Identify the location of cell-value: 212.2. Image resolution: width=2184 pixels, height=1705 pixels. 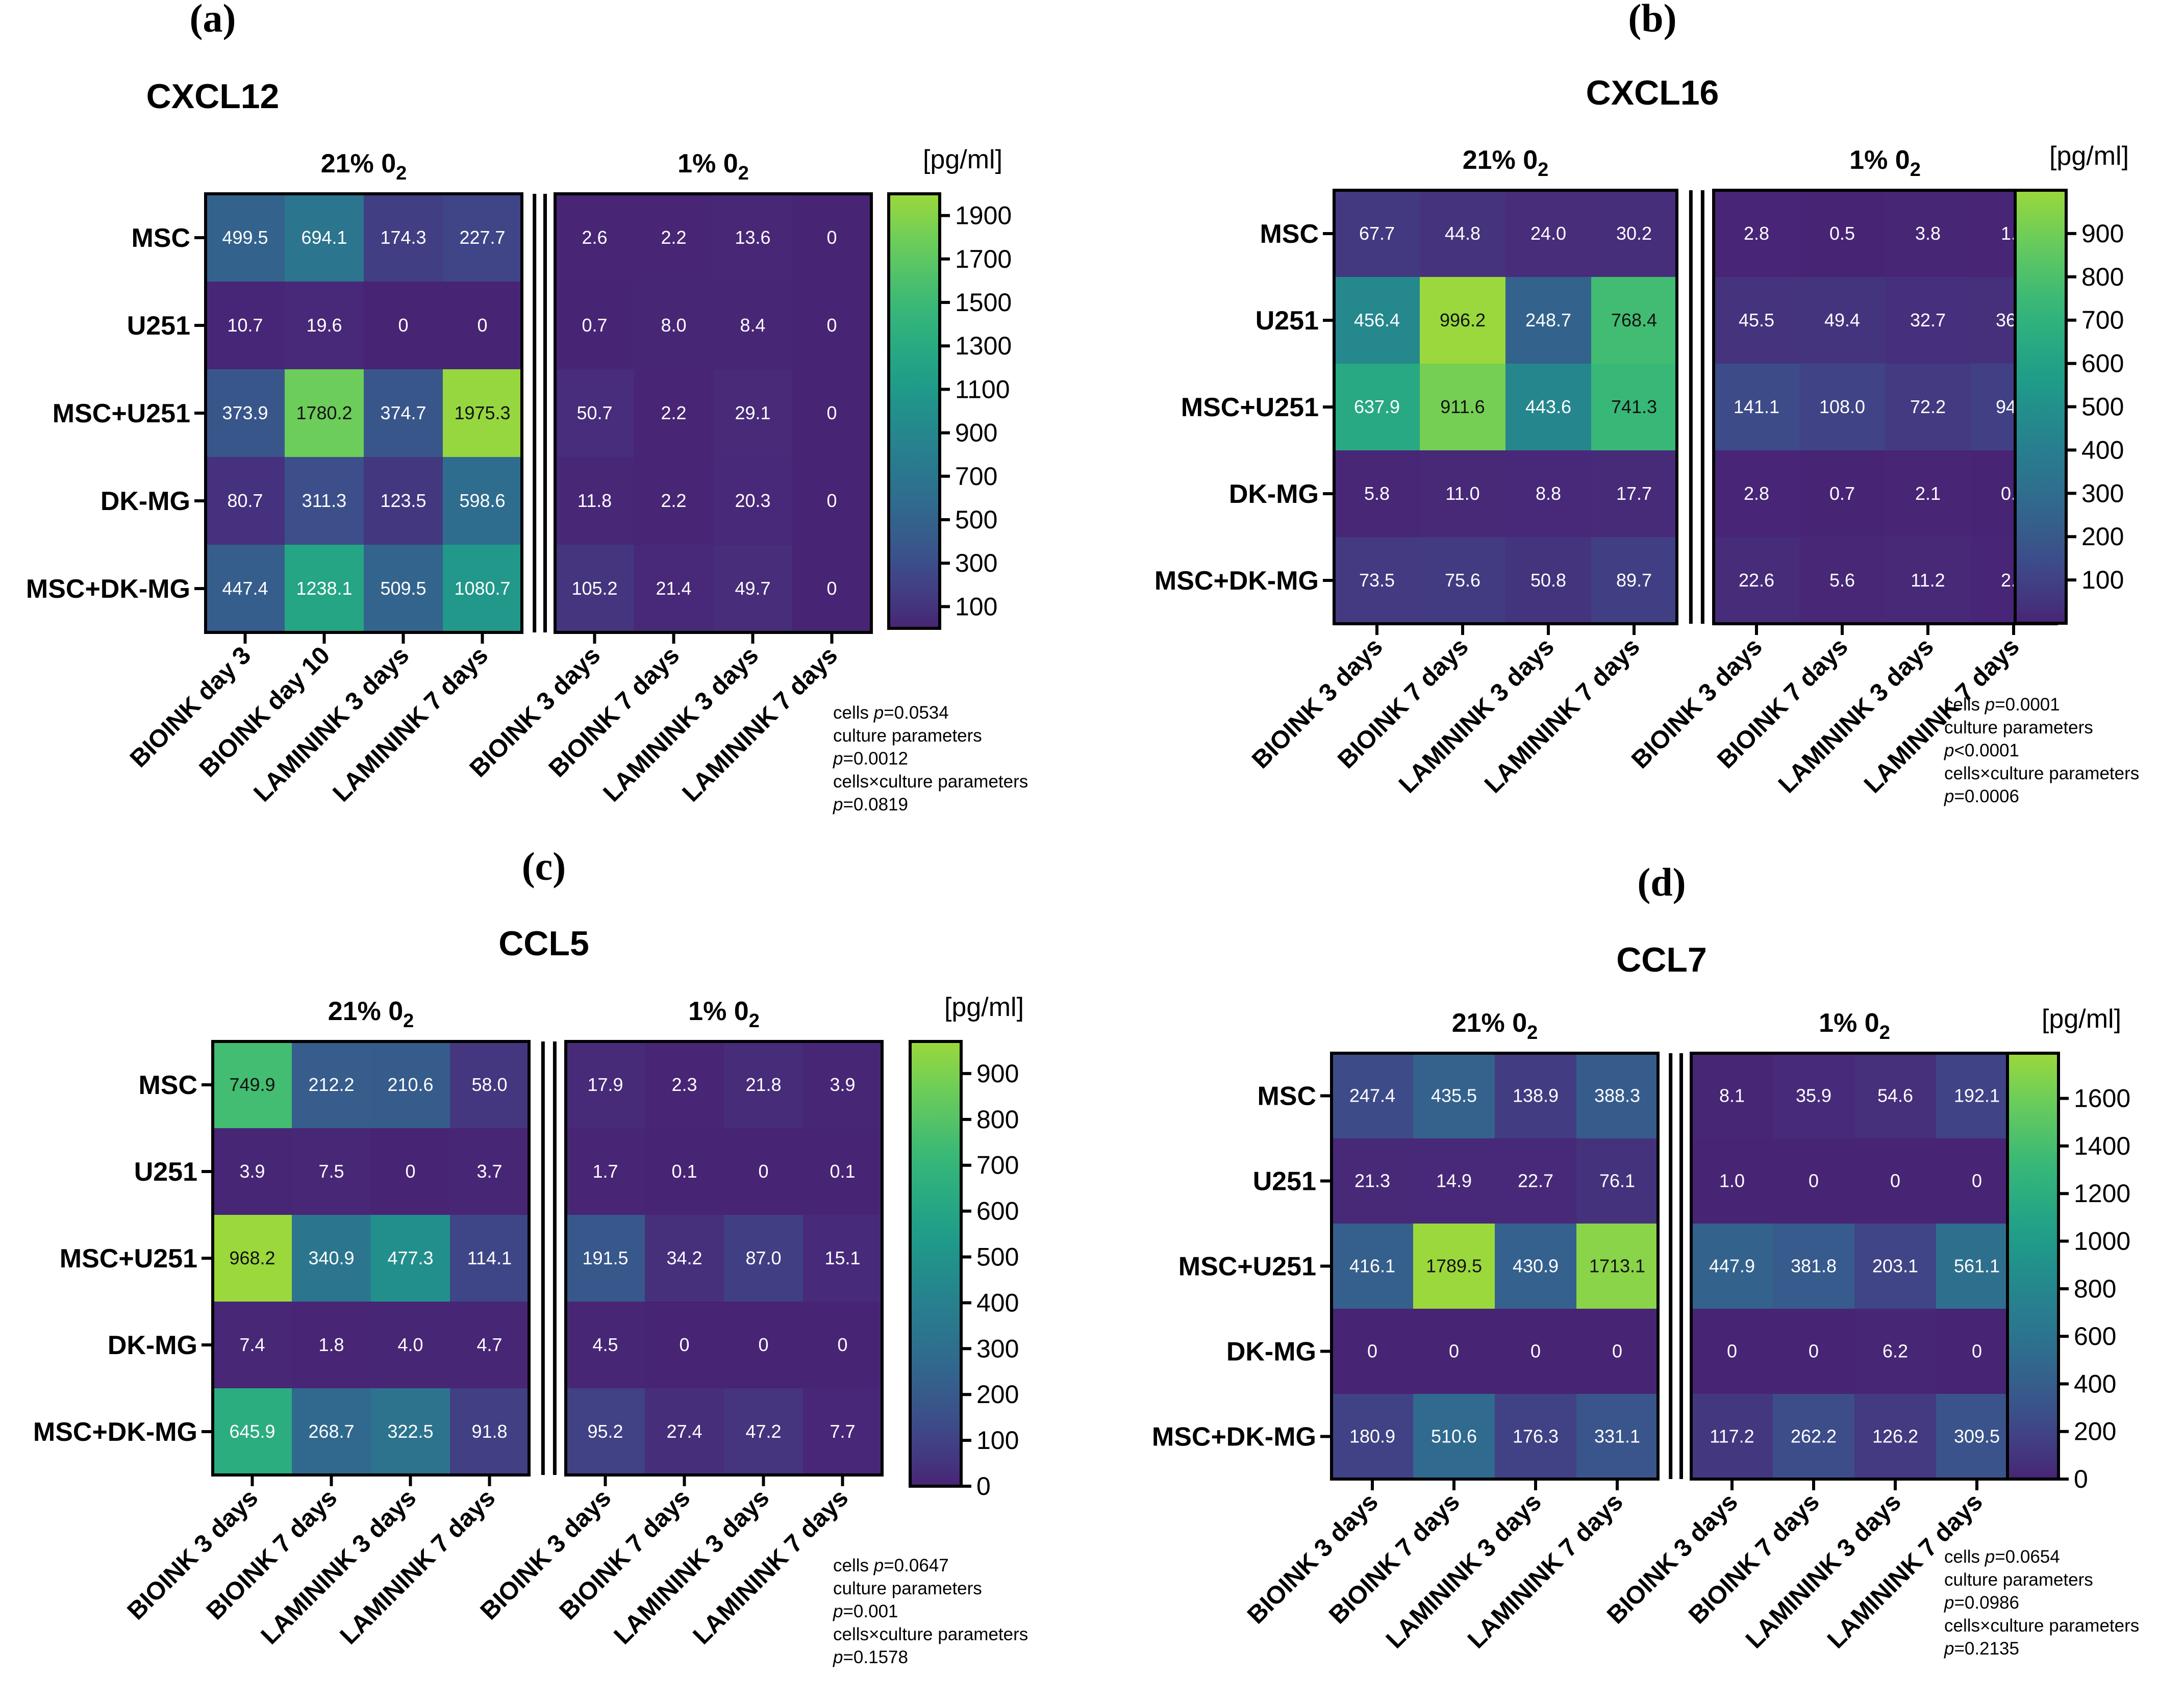
(331, 1084).